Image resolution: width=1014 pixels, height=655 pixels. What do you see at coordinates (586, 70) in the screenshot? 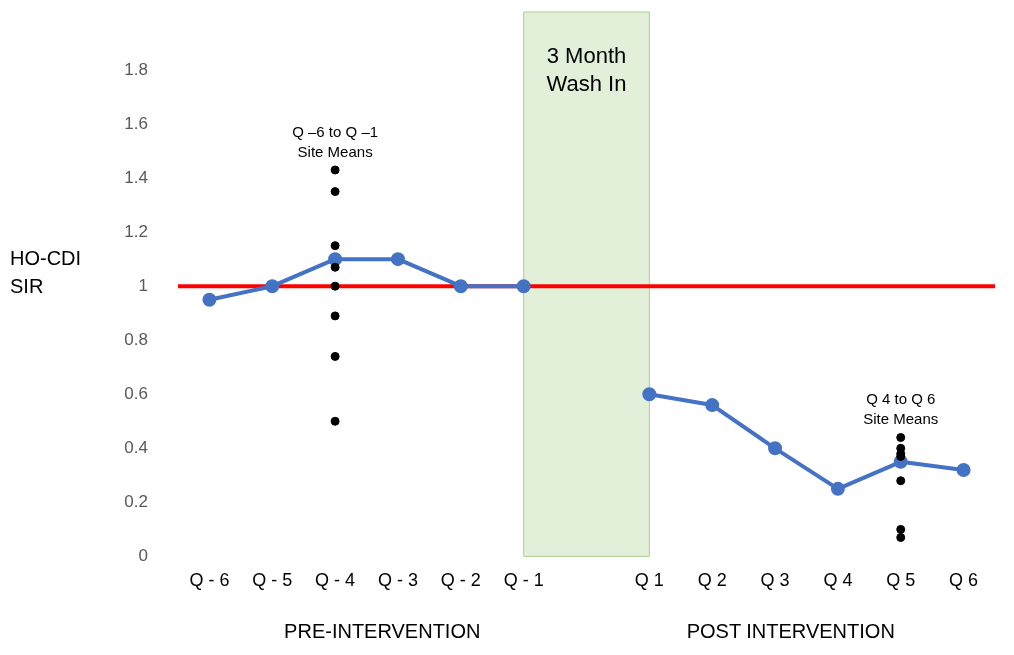
I see `band-label: 3 Month Wash In` at bounding box center [586, 70].